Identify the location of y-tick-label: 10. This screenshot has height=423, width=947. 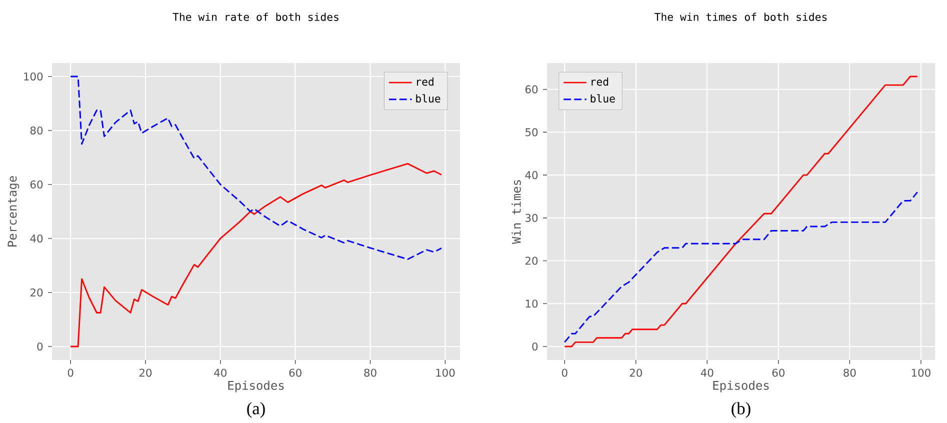
(532, 304).